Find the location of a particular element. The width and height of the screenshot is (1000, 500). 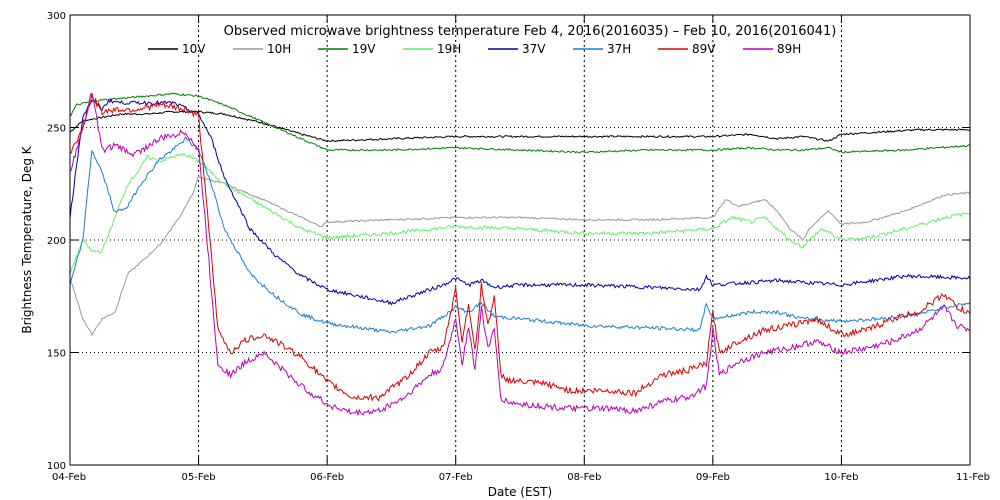

y-tick-label: 300 is located at coordinates (56, 16).